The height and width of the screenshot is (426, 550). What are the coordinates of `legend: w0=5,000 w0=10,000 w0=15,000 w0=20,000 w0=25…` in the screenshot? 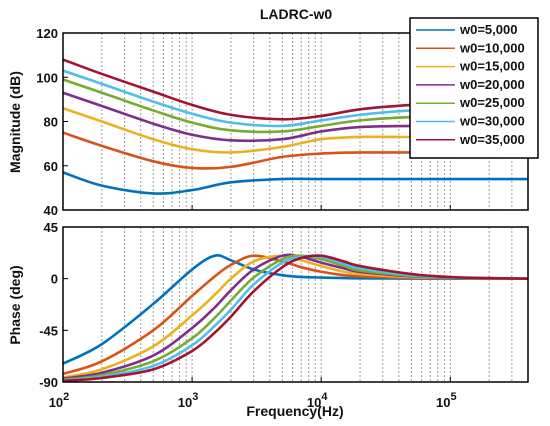 It's located at (474, 88).